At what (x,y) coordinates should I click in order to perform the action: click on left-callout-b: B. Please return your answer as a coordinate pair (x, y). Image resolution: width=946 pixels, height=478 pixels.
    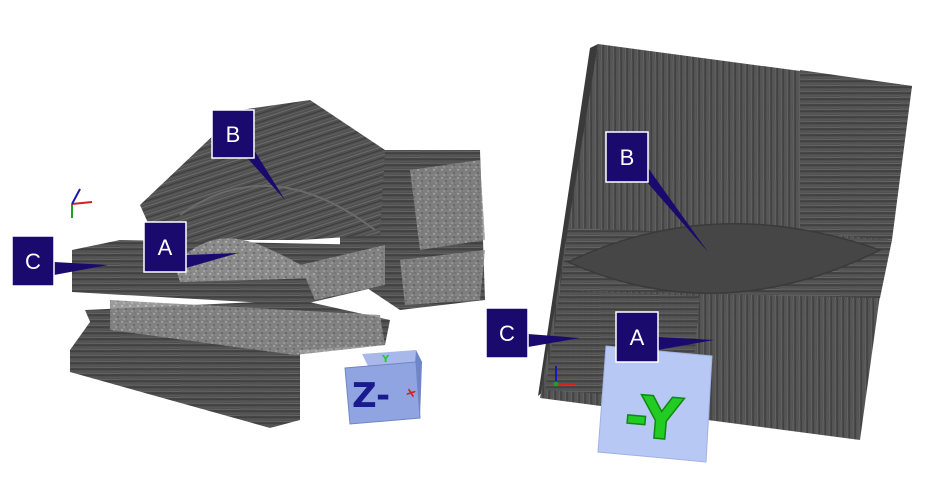
    Looking at the image, I should click on (248, 154).